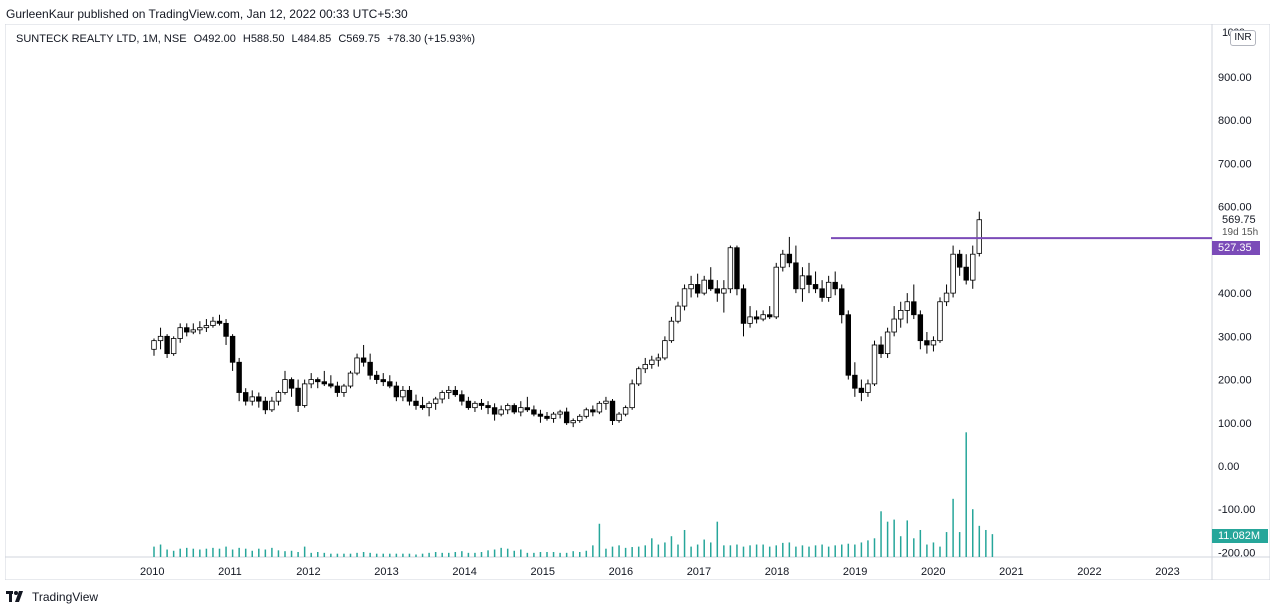 The image size is (1280, 614). Describe the element at coordinates (1239, 220) in the screenshot. I see `last-price-label: 569.75` at that location.